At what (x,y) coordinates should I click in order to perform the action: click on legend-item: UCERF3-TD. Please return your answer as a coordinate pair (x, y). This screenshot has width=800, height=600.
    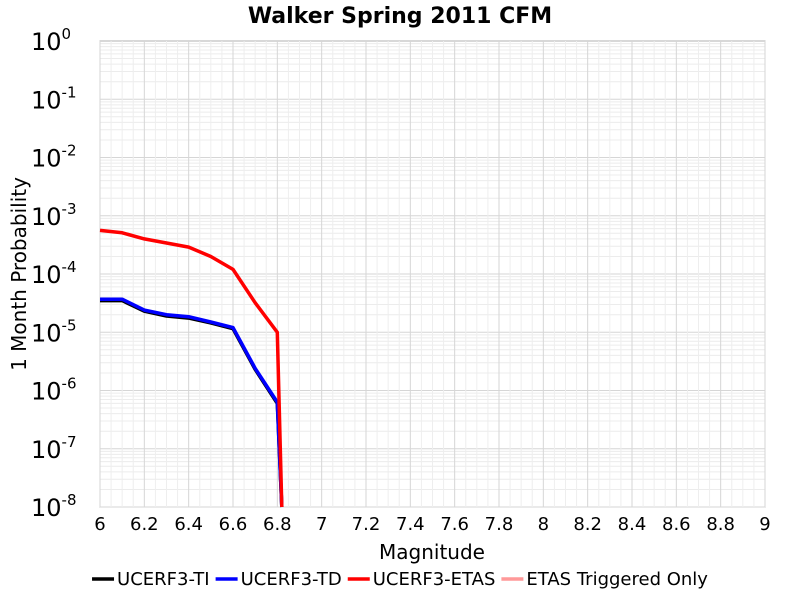
    Looking at the image, I should click on (278, 579).